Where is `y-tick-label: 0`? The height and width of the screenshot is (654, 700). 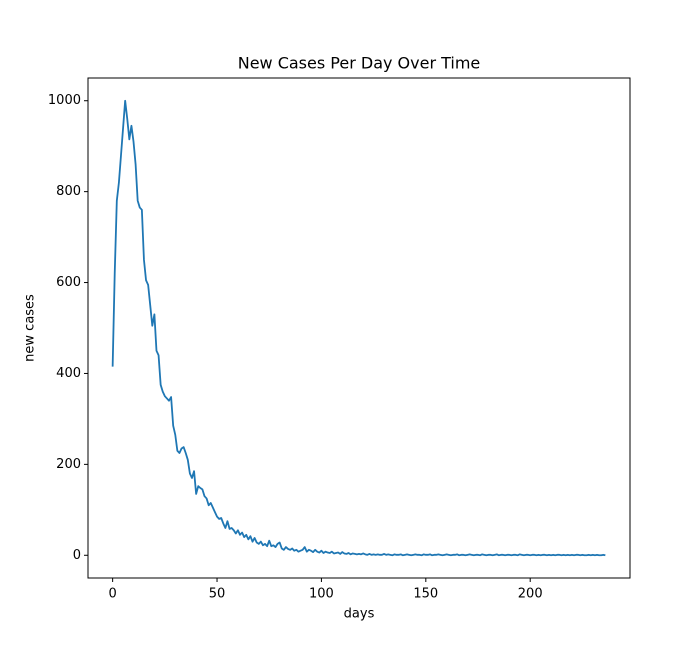
y-tick-label: 0 is located at coordinates (77, 555).